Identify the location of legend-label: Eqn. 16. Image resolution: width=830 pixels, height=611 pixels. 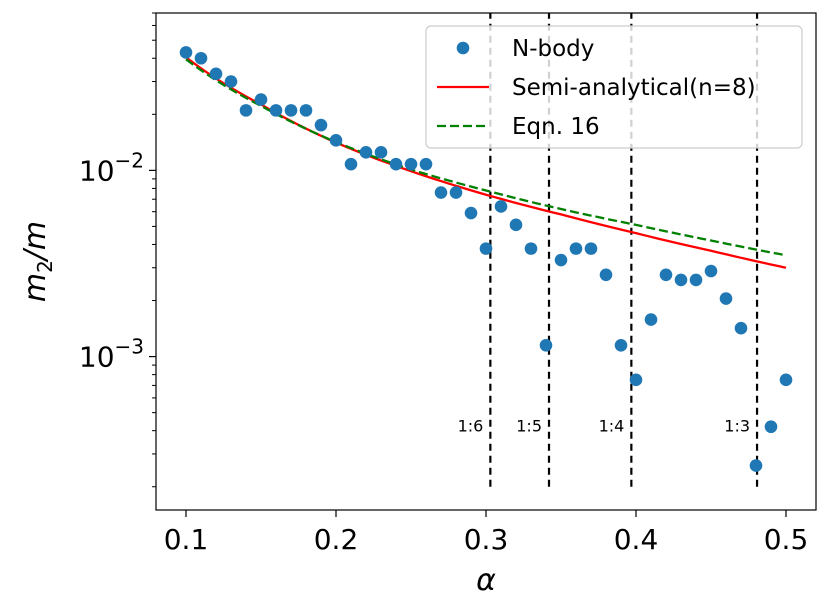
(556, 127).